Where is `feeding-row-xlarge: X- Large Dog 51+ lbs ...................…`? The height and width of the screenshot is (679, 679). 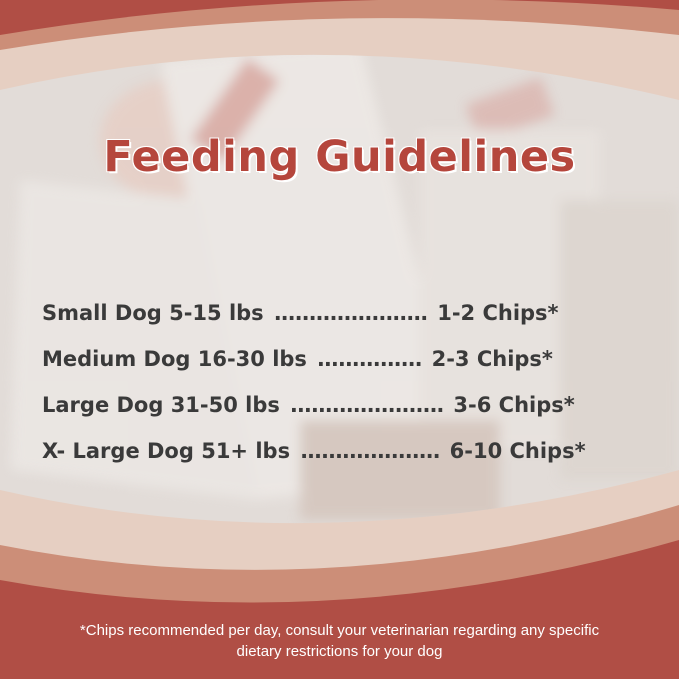 feeding-row-xlarge: X- Large Dog 51+ lbs ...................… is located at coordinates (342, 451).